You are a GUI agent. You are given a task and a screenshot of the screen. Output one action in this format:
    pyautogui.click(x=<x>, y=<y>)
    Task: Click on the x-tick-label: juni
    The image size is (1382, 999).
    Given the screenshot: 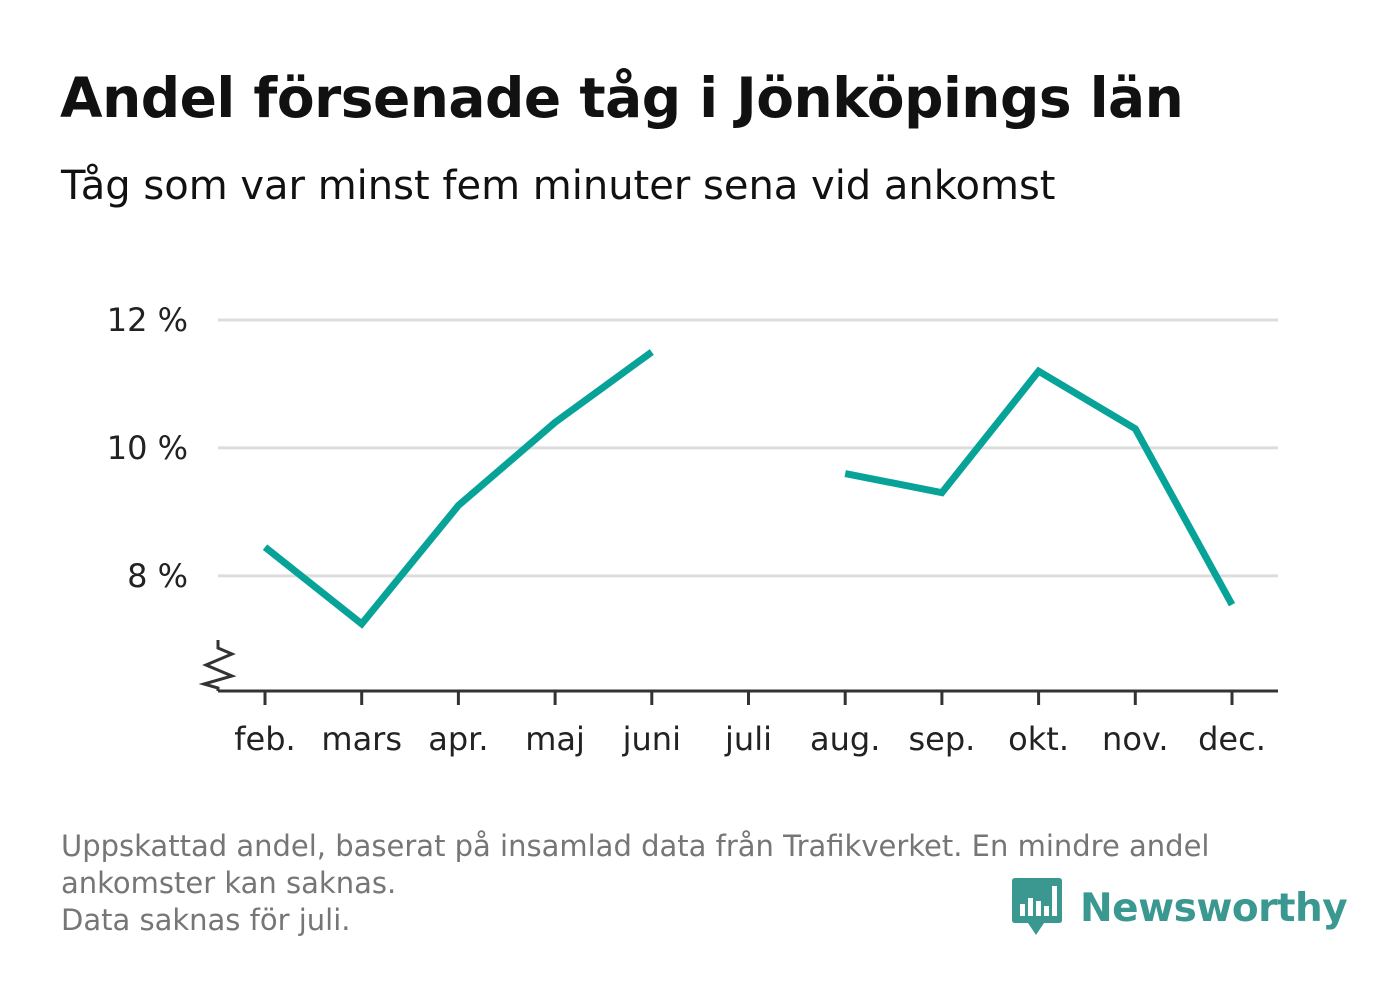 What is the action you would take?
    pyautogui.click(x=651, y=739)
    